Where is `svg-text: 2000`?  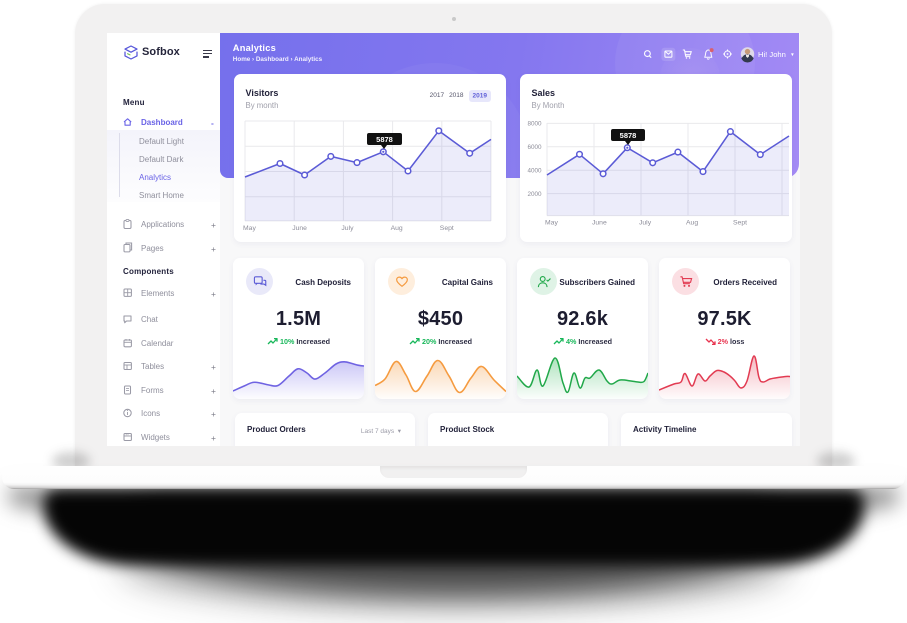
svg-text: 2000 is located at coordinates (534, 194).